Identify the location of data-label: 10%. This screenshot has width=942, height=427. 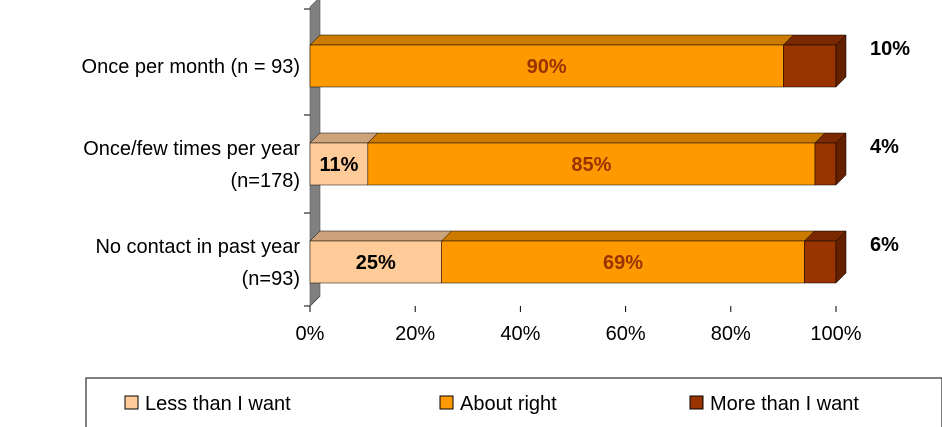
(890, 49).